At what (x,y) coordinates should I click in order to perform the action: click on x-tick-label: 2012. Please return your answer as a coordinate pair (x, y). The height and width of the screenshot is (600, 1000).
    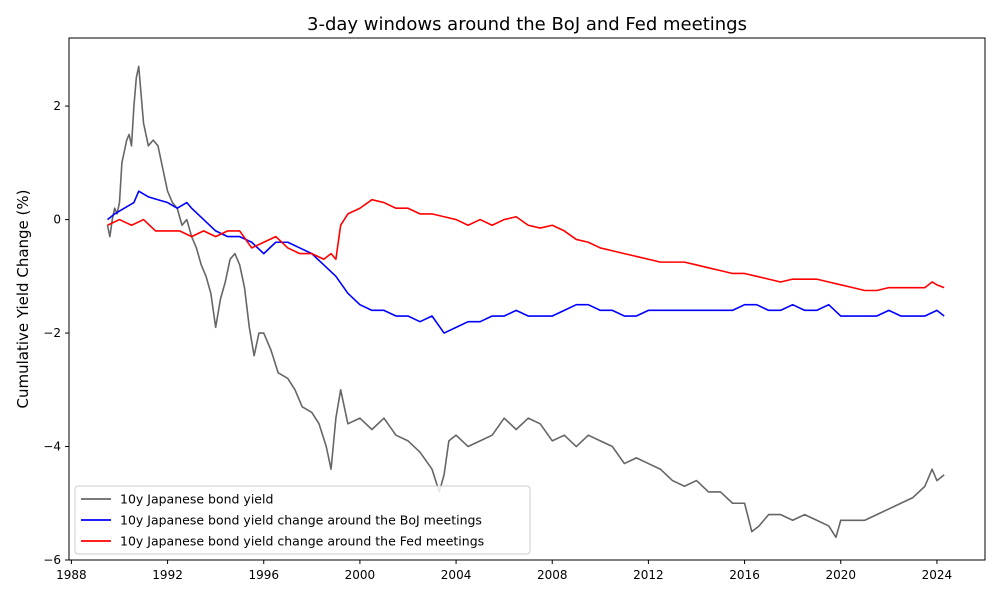
    Looking at the image, I should click on (648, 575).